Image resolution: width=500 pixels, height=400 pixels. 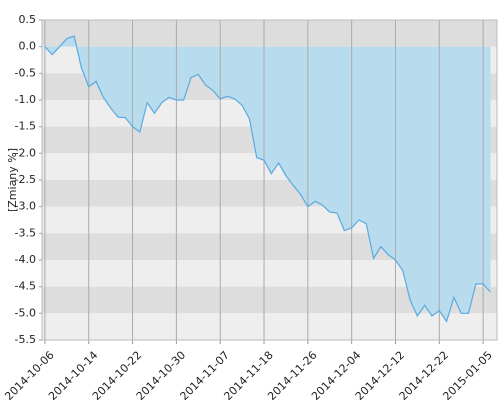 I want to click on y-tick-label: 0.5, so click(x=28, y=19).